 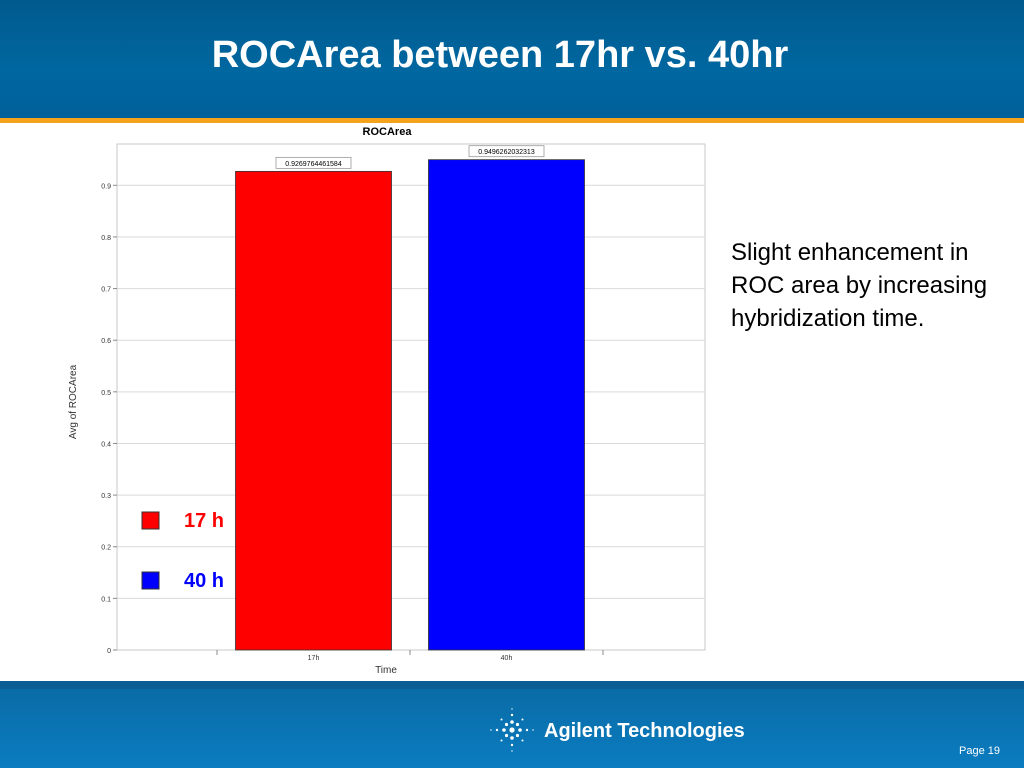 What do you see at coordinates (388, 132) in the screenshot?
I see `chart-title: ROCArea` at bounding box center [388, 132].